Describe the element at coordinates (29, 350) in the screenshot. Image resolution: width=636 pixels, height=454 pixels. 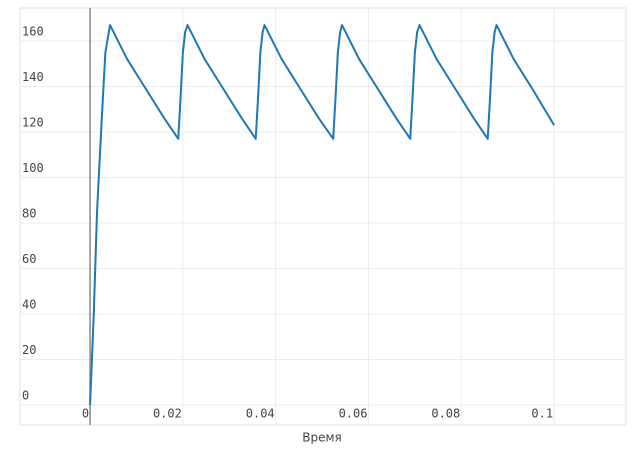
I see `y-tick-label: 20` at that location.